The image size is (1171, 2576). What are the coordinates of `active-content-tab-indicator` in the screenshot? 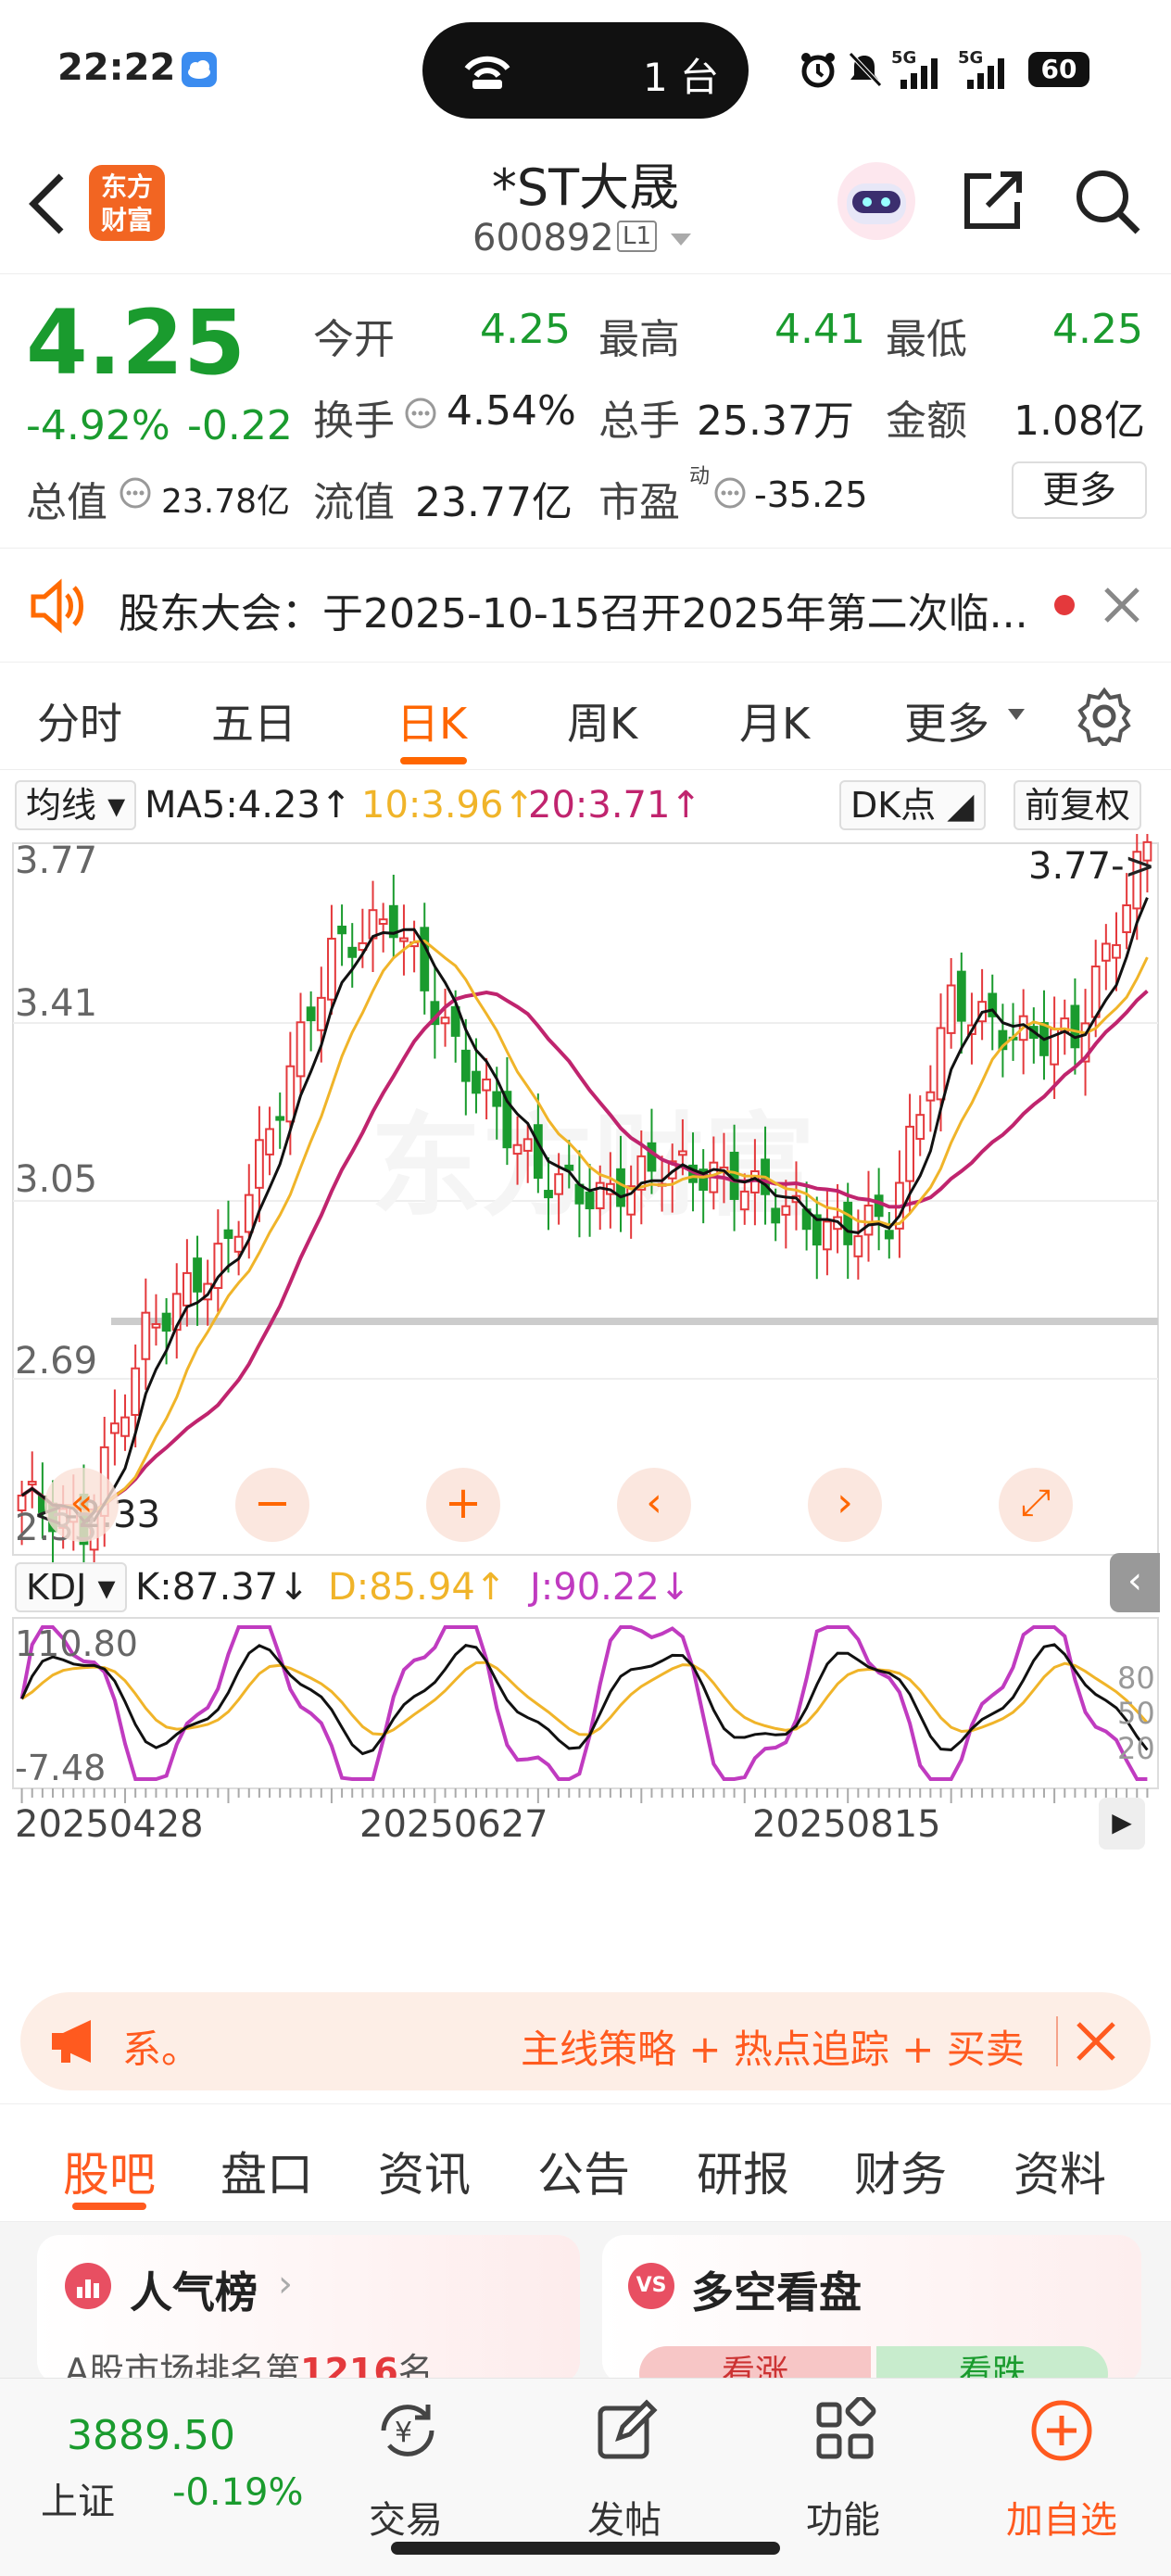 It's located at (109, 2206).